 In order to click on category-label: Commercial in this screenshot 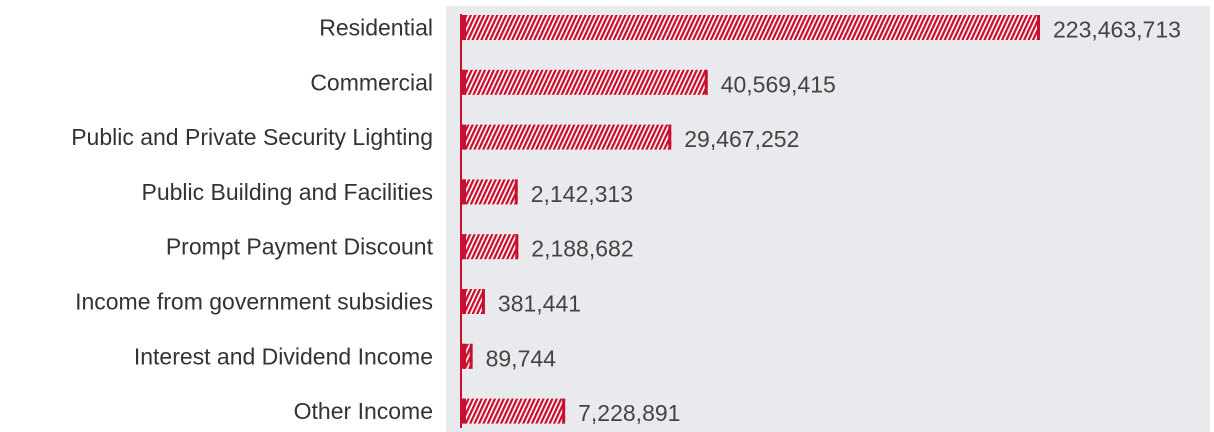, I will do `click(371, 82)`.